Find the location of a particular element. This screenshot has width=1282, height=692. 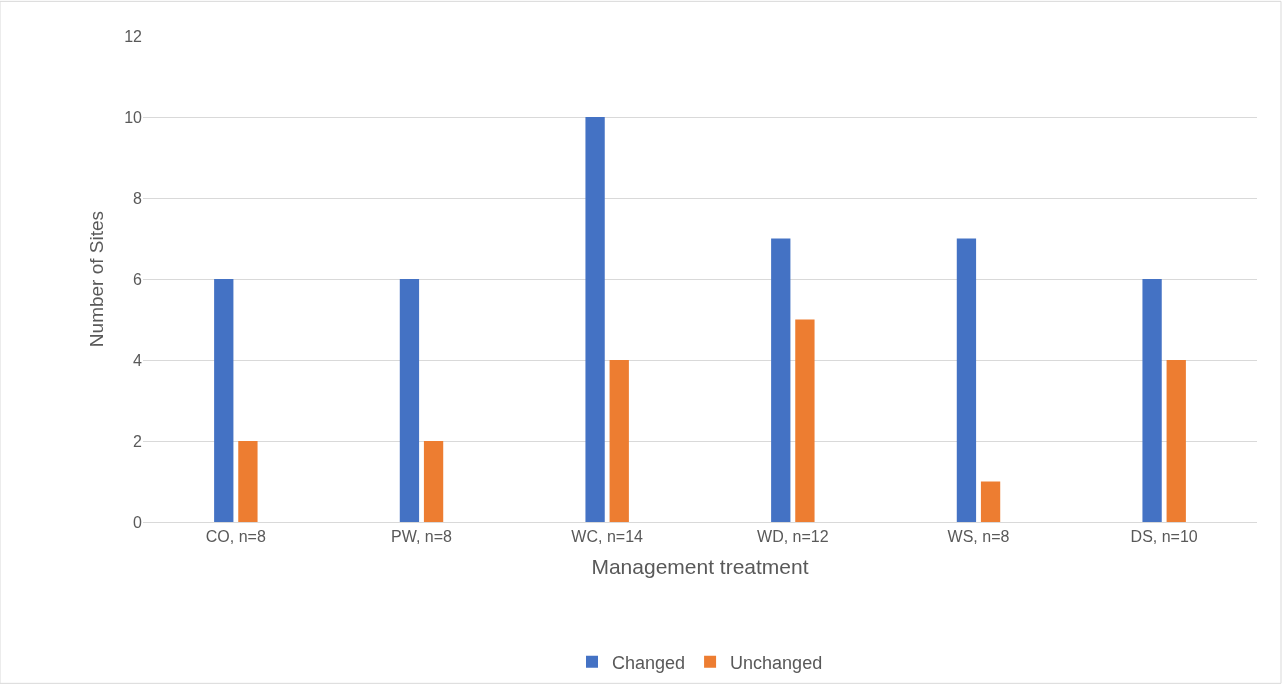

x-axis-title: Management treatment is located at coordinates (700, 567).